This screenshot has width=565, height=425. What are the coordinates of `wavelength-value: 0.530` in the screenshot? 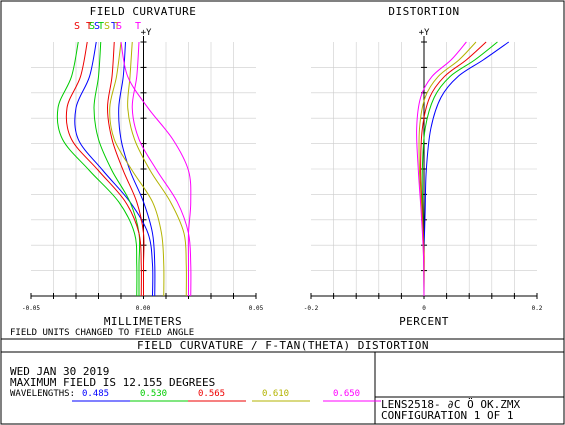 It's located at (153, 394).